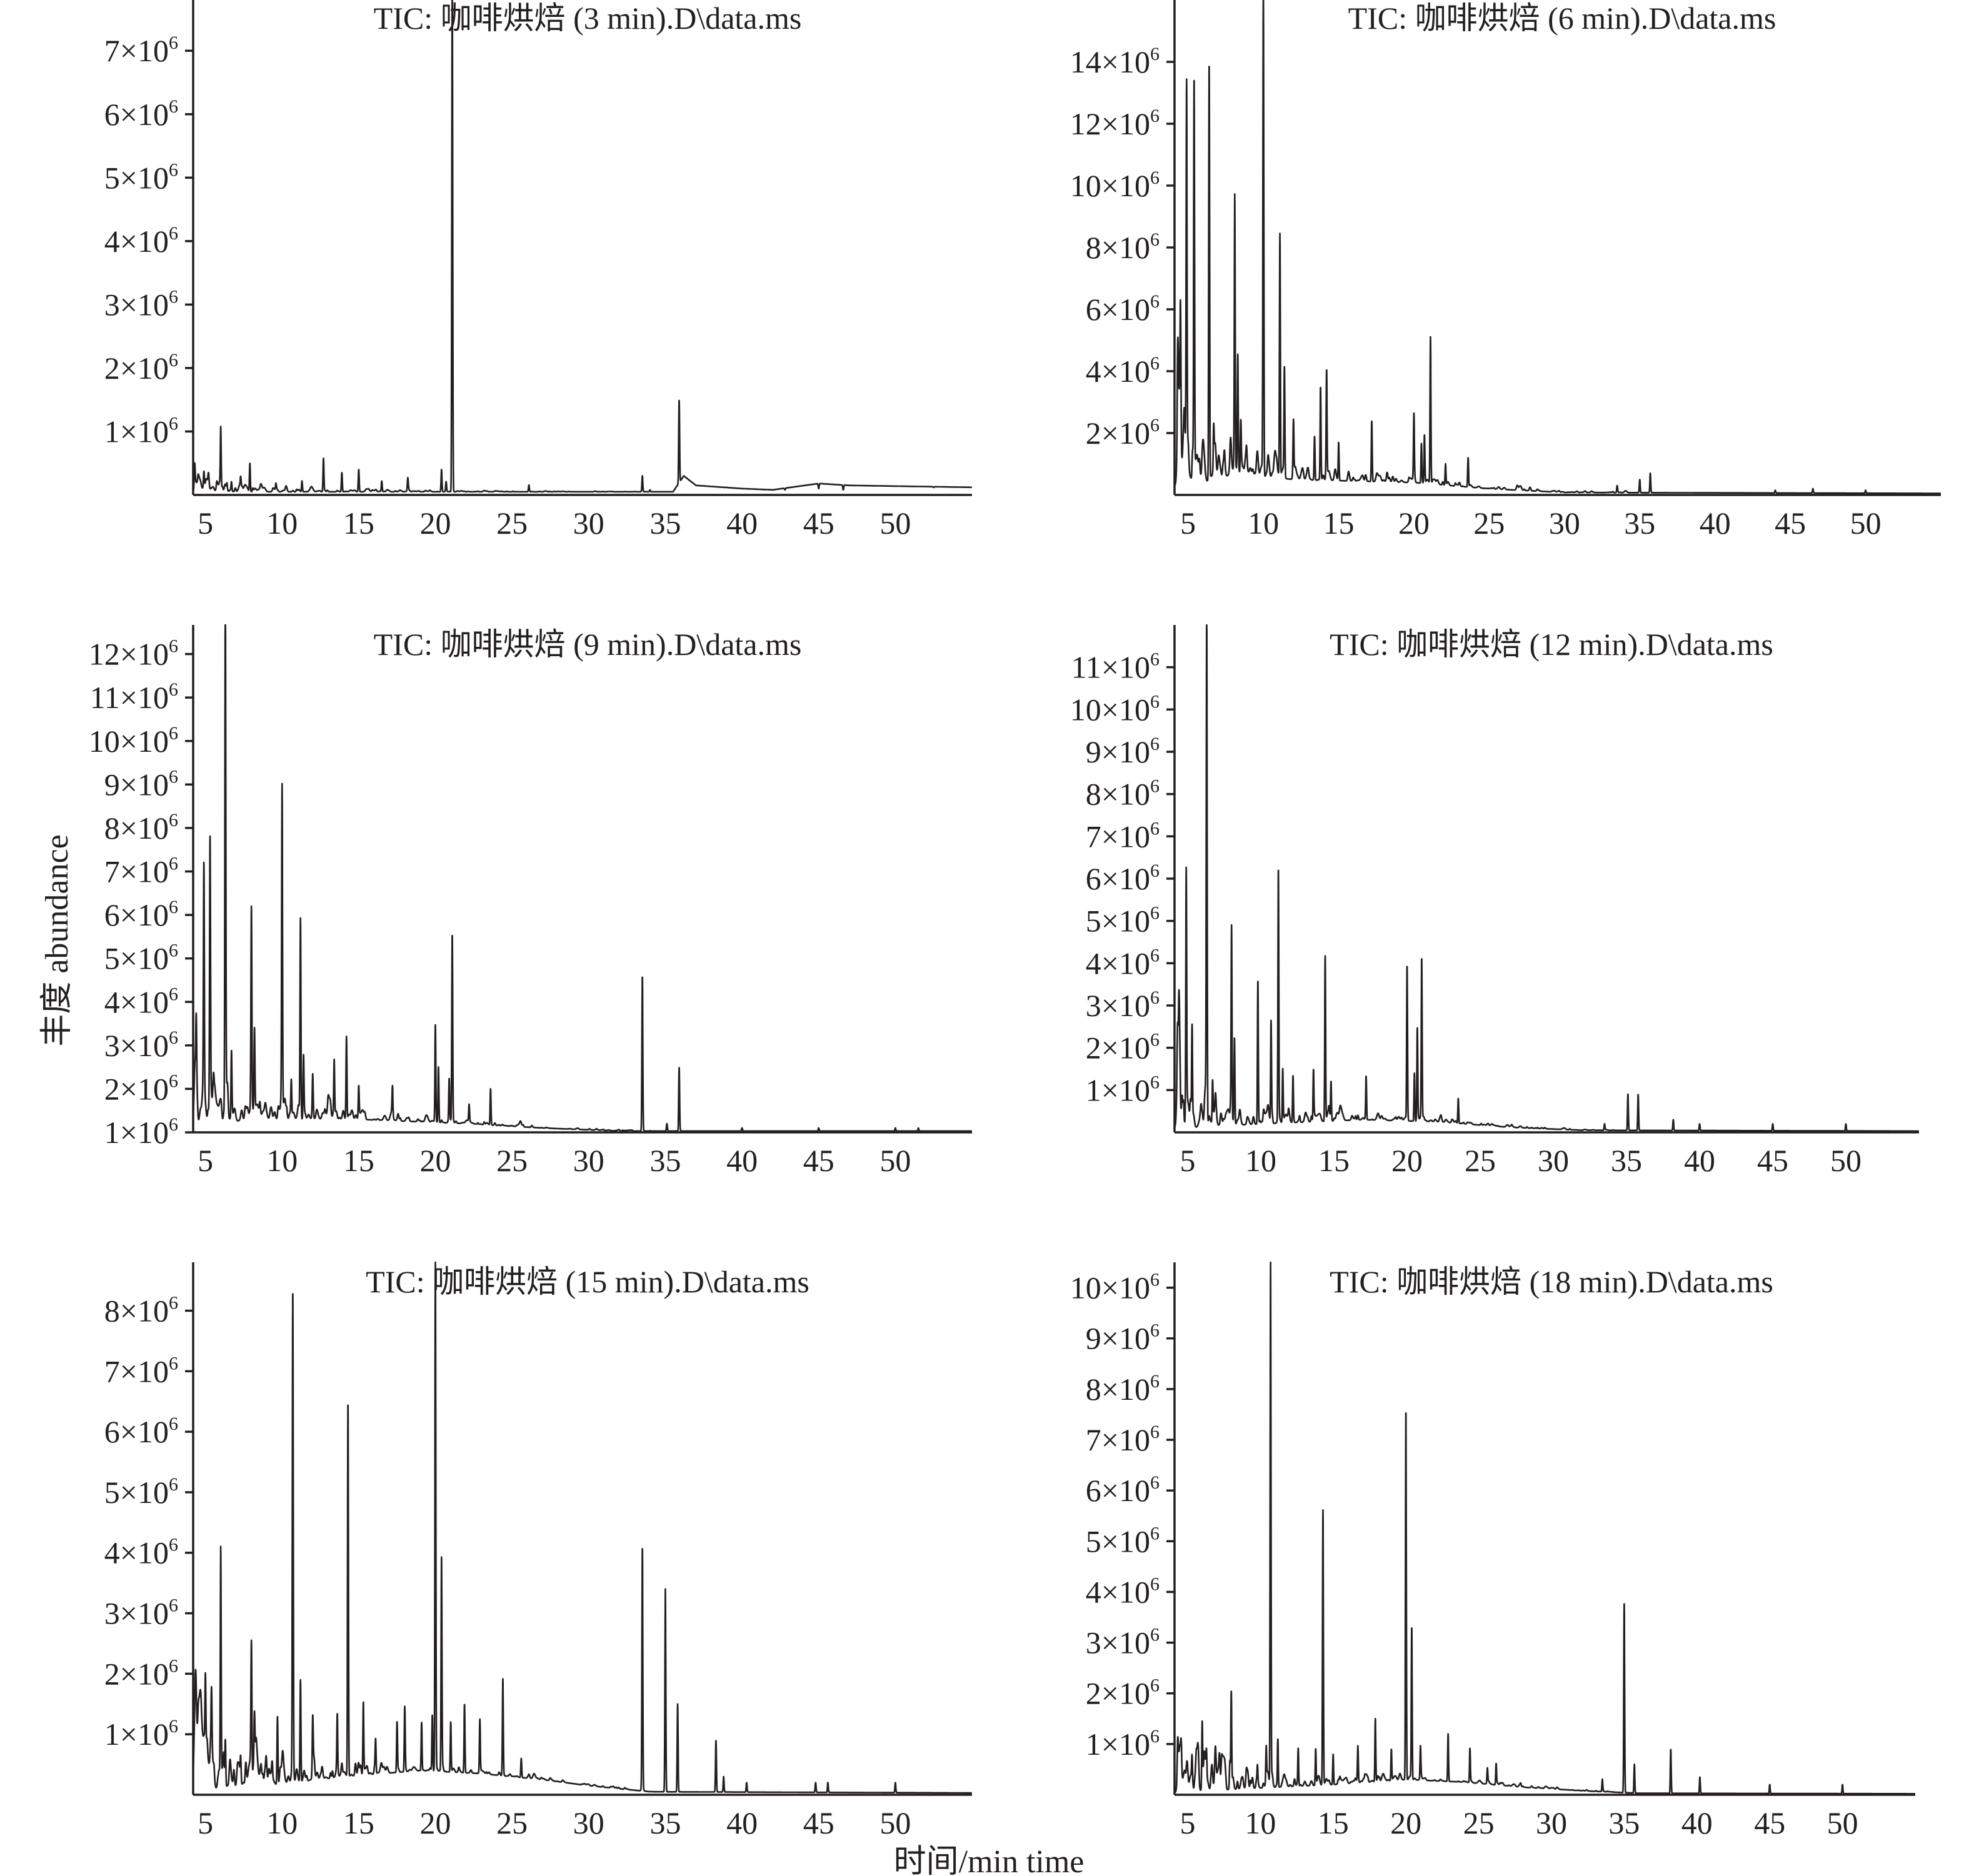 The width and height of the screenshot is (1969, 1876). What do you see at coordinates (588, 645) in the screenshot?
I see `chart-title: TIC: 咖啡烘焙 (9 min).D\data.ms` at bounding box center [588, 645].